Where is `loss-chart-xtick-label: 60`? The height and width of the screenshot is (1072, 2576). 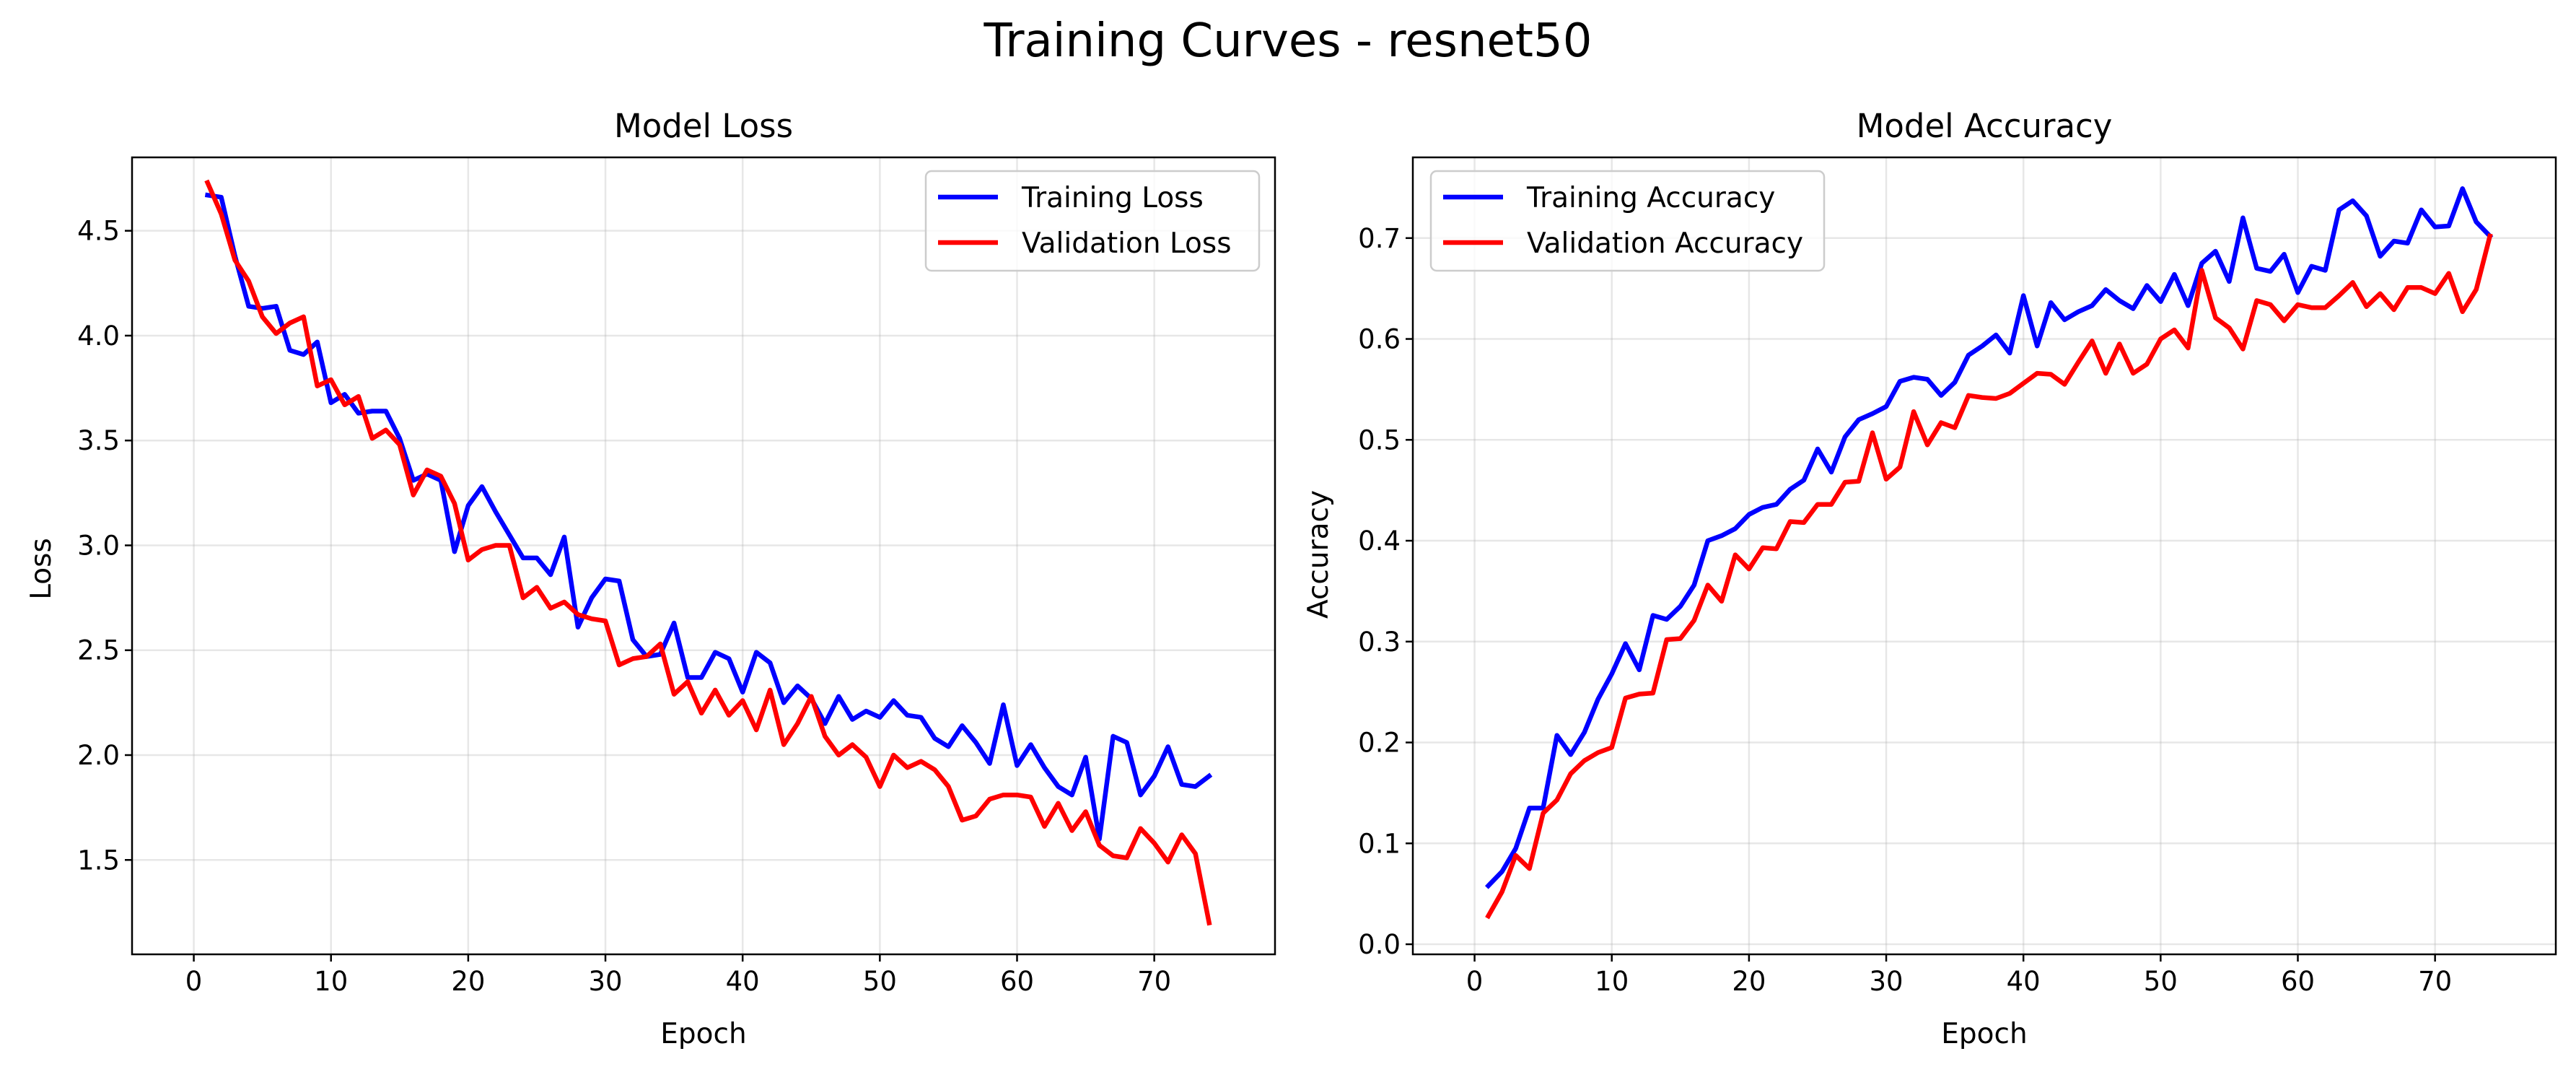
loss-chart-xtick-label: 60 is located at coordinates (1017, 981).